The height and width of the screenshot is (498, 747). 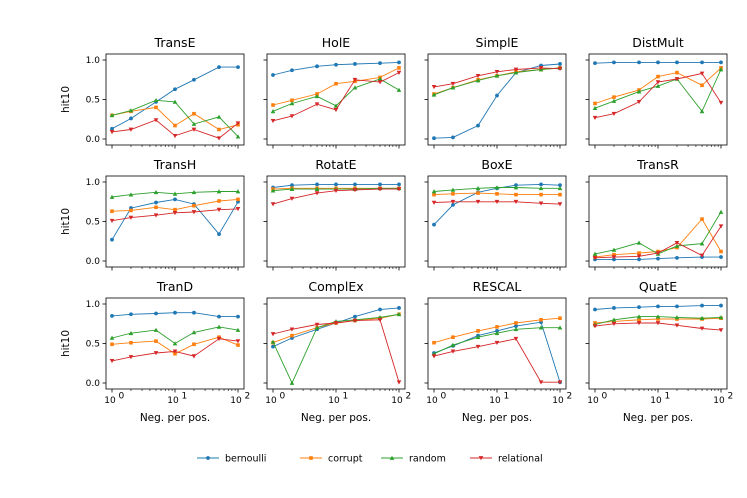 I want to click on x-tick-label-exponent: 0, so click(x=605, y=397).